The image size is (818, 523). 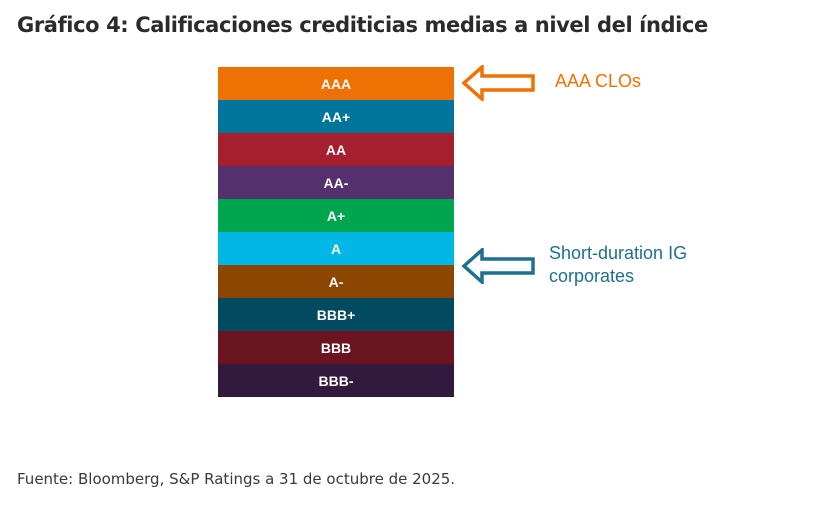 What do you see at coordinates (336, 314) in the screenshot?
I see `rating-band-bbb-plus: BBB+` at bounding box center [336, 314].